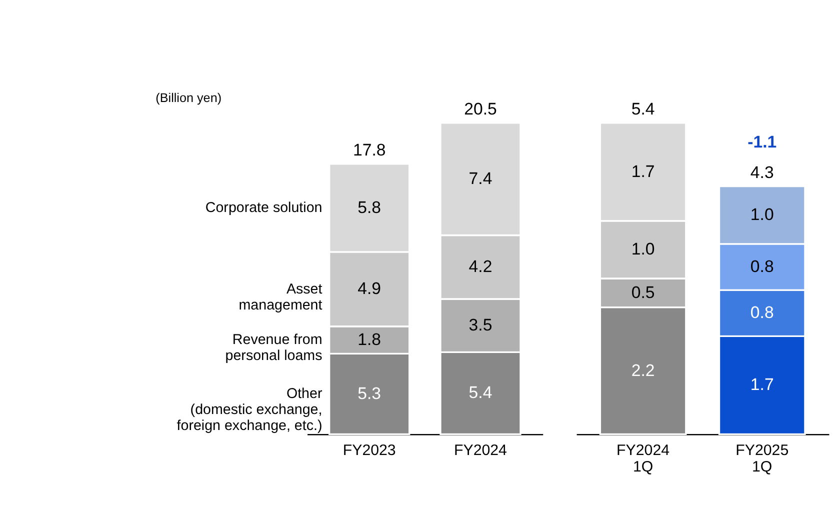 This screenshot has width=833, height=513. Describe the element at coordinates (249, 410) in the screenshot. I see `series-label: Other (domestic exchange, foreign exchange, etc.)` at that location.